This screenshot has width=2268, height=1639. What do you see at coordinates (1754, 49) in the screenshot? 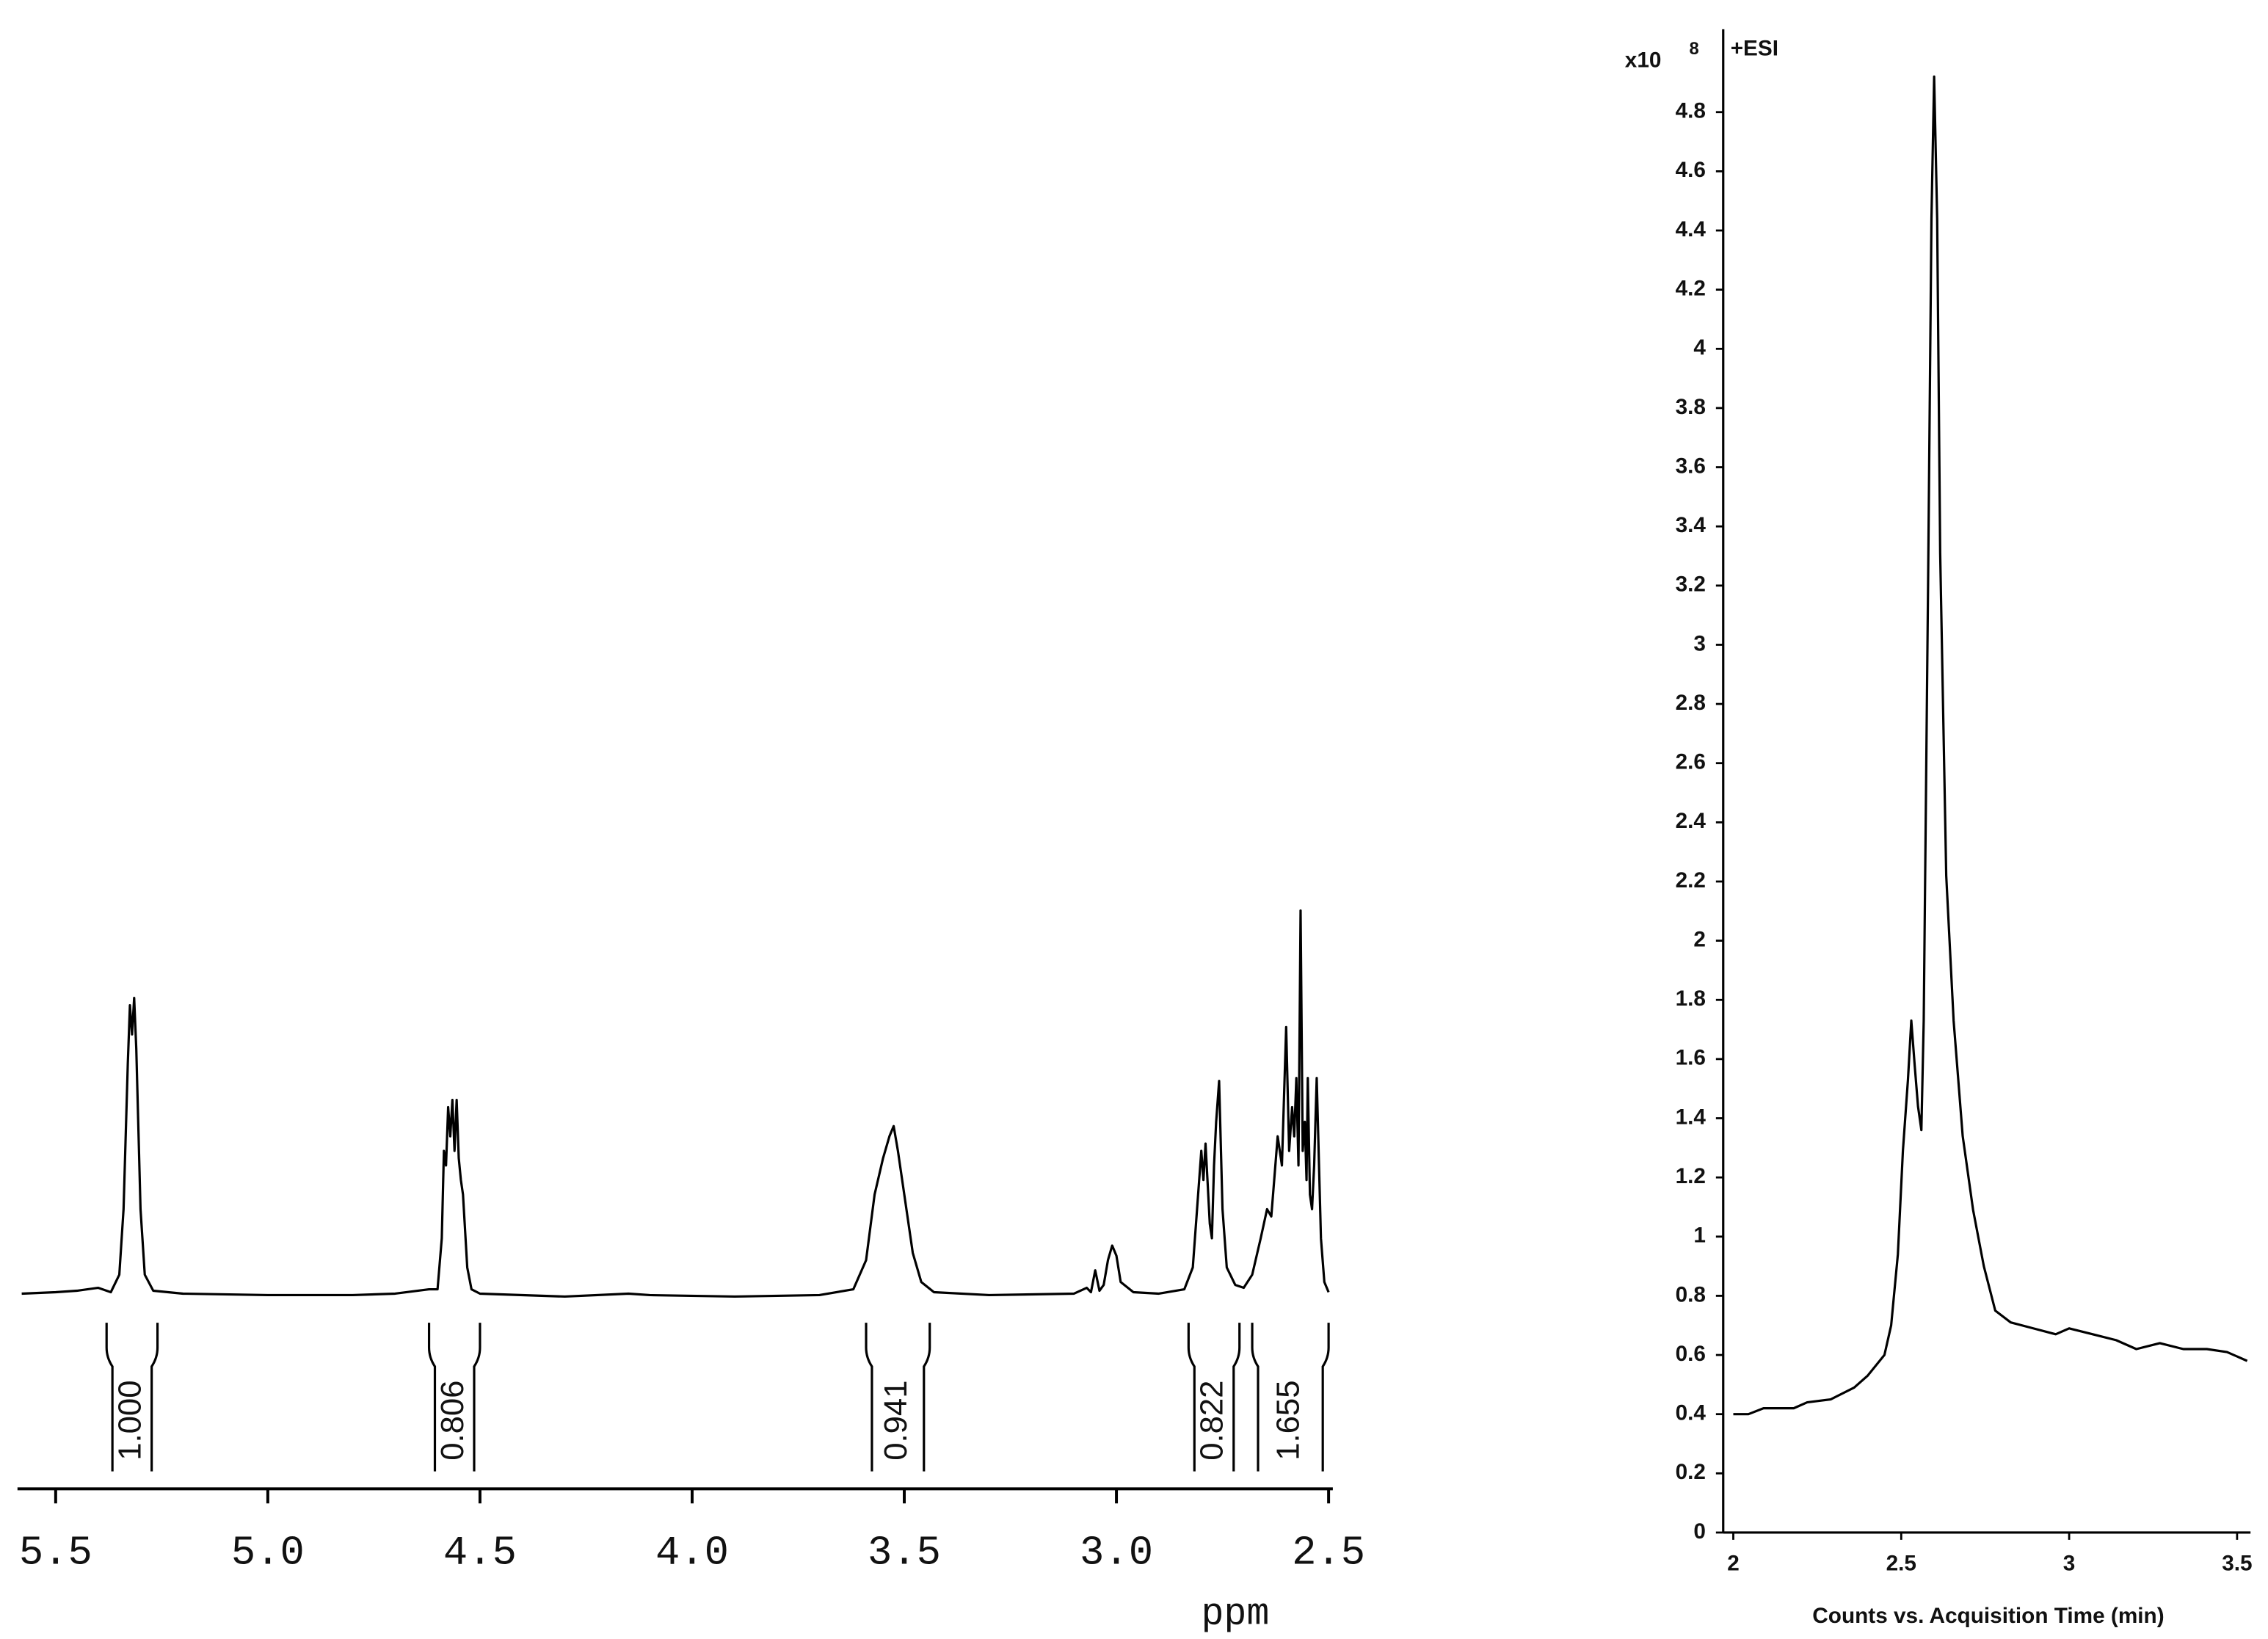
I see `annotation: +ESI` at bounding box center [1754, 49].